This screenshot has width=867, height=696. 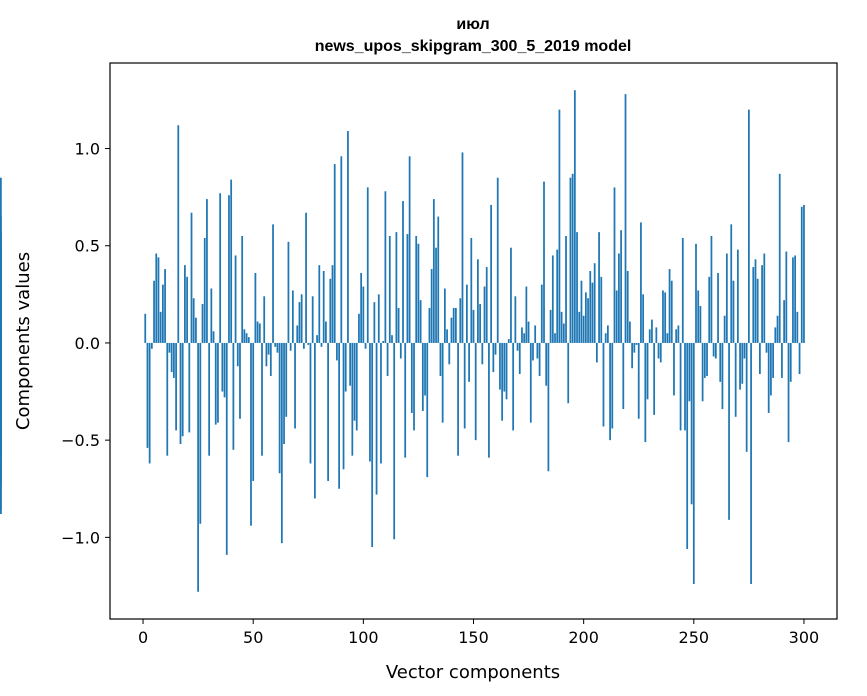 What do you see at coordinates (87, 149) in the screenshot?
I see `y-tick-label: 1.0` at bounding box center [87, 149].